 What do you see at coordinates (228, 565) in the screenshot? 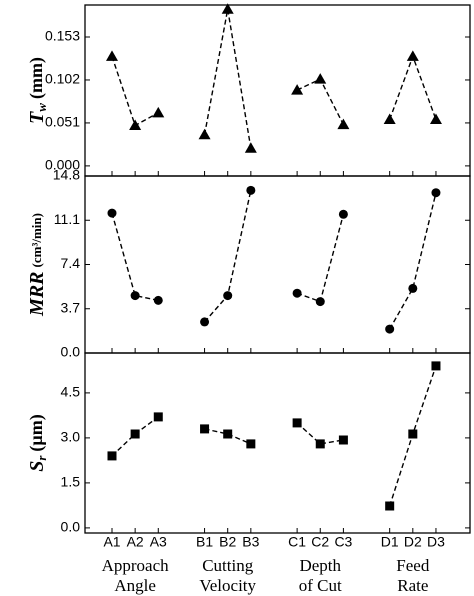
I see `group-label: Cutting` at bounding box center [228, 565].